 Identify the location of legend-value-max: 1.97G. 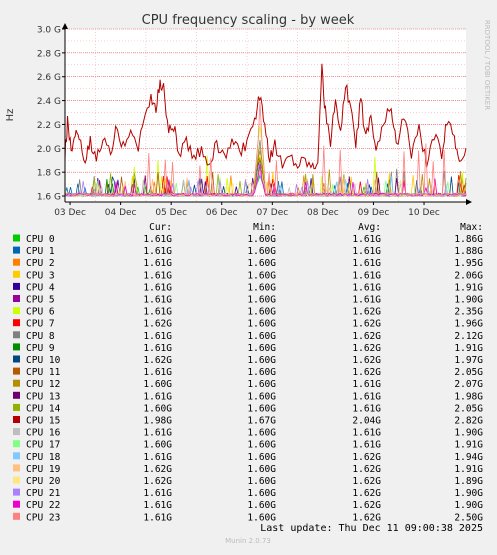
(468, 360).